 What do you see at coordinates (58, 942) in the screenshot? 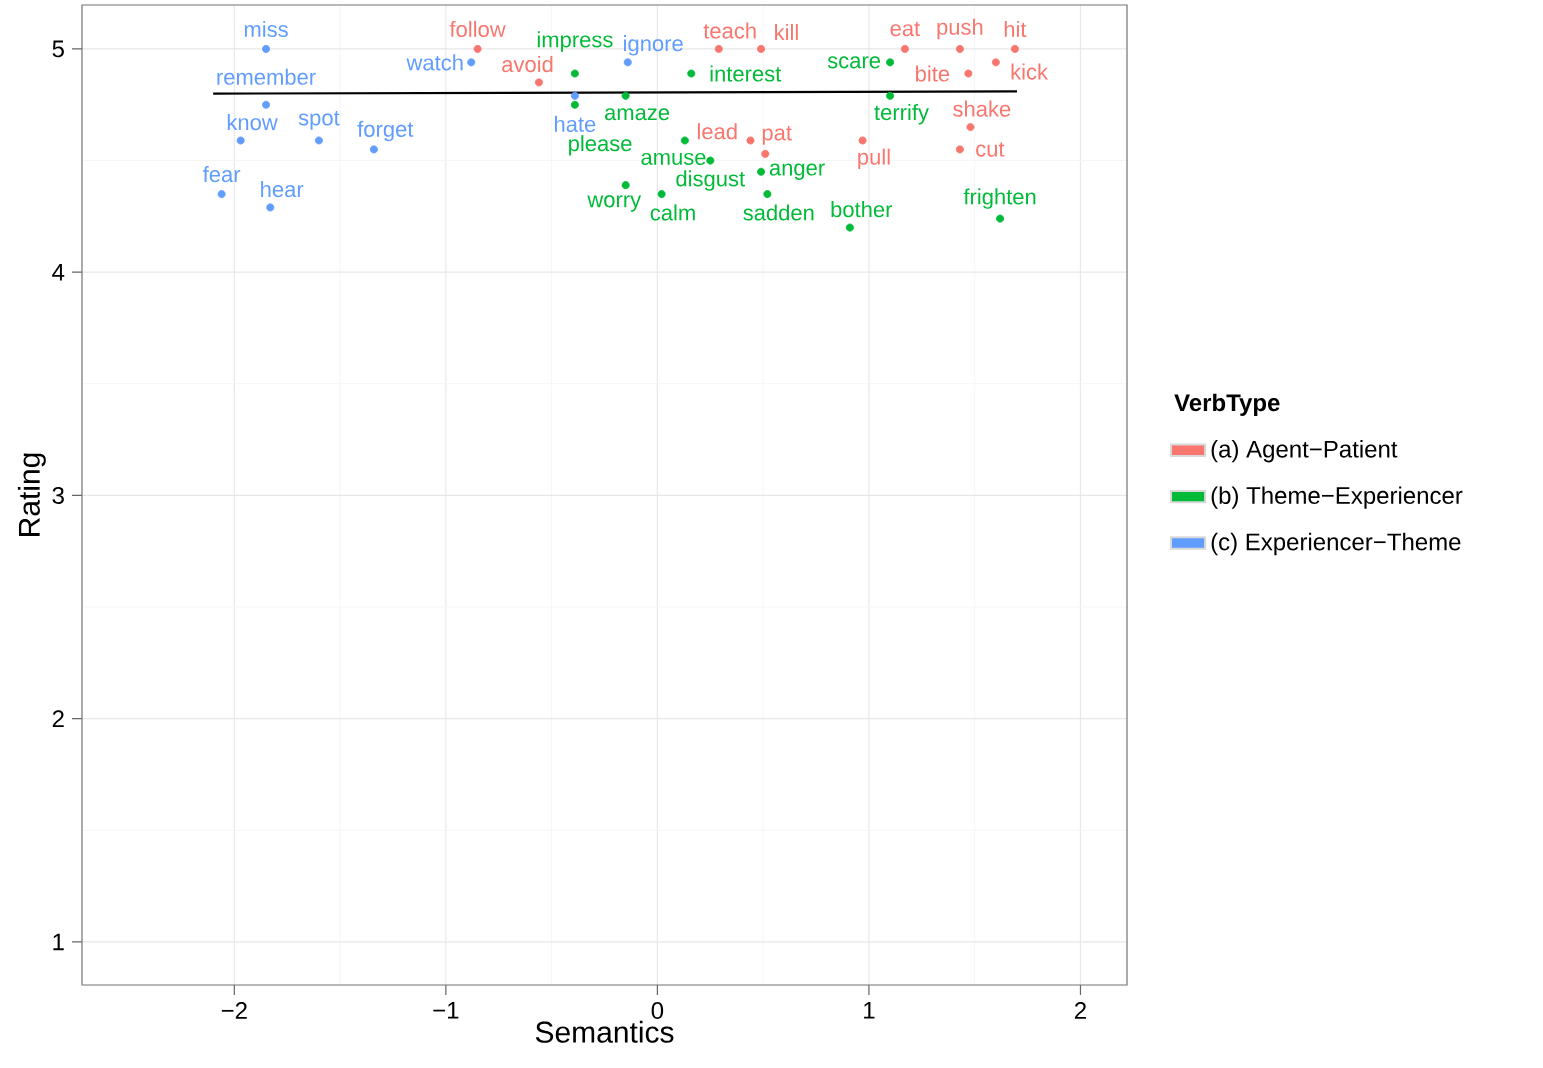
I see `y-tick-label: 1` at bounding box center [58, 942].